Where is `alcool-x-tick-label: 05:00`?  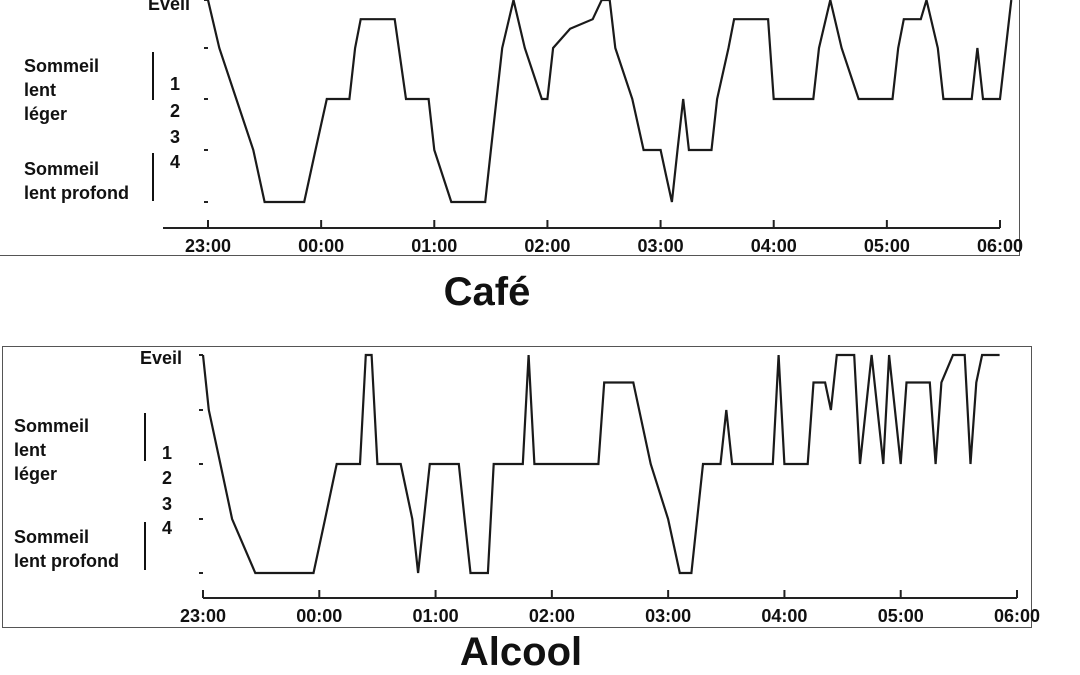
alcool-x-tick-label: 05:00 is located at coordinates (901, 616).